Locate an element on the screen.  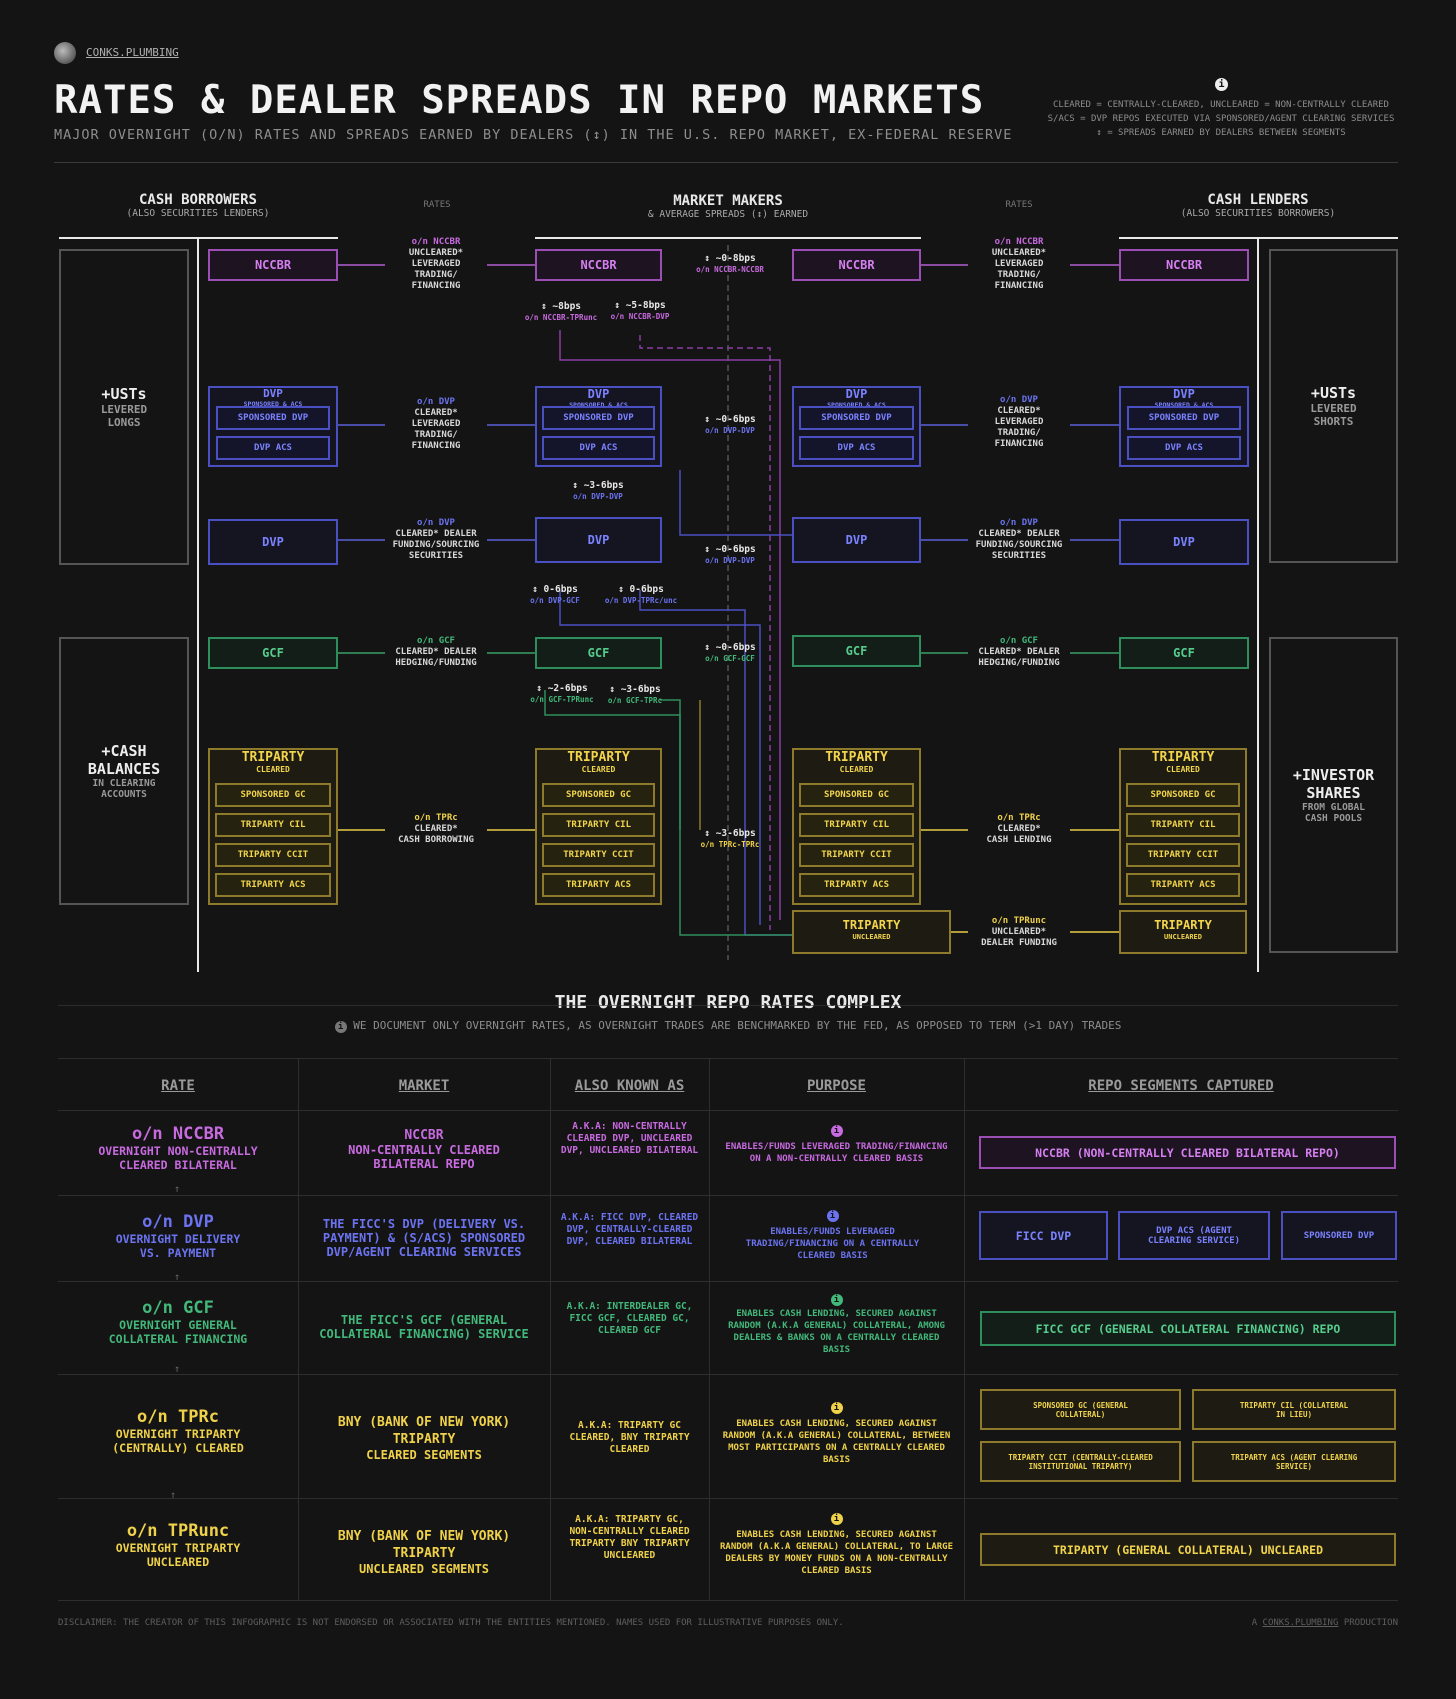
borrower-triparty-cil: TRIPARTY CIL is located at coordinates (273, 825).